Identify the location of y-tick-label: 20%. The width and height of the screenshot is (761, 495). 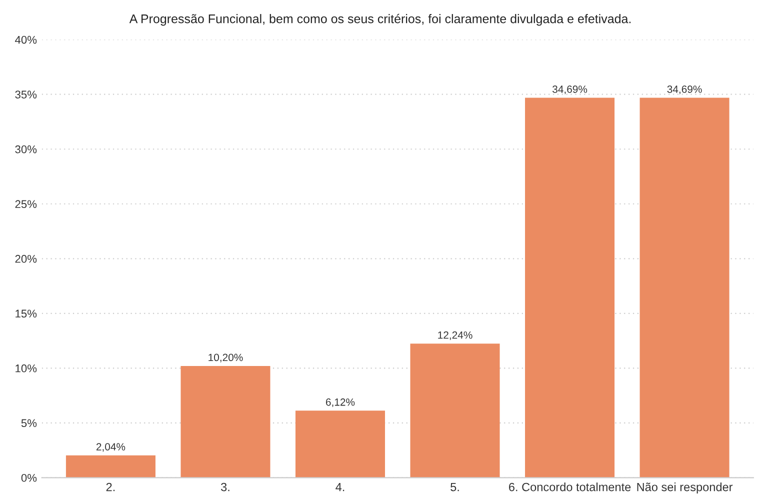
(26, 258).